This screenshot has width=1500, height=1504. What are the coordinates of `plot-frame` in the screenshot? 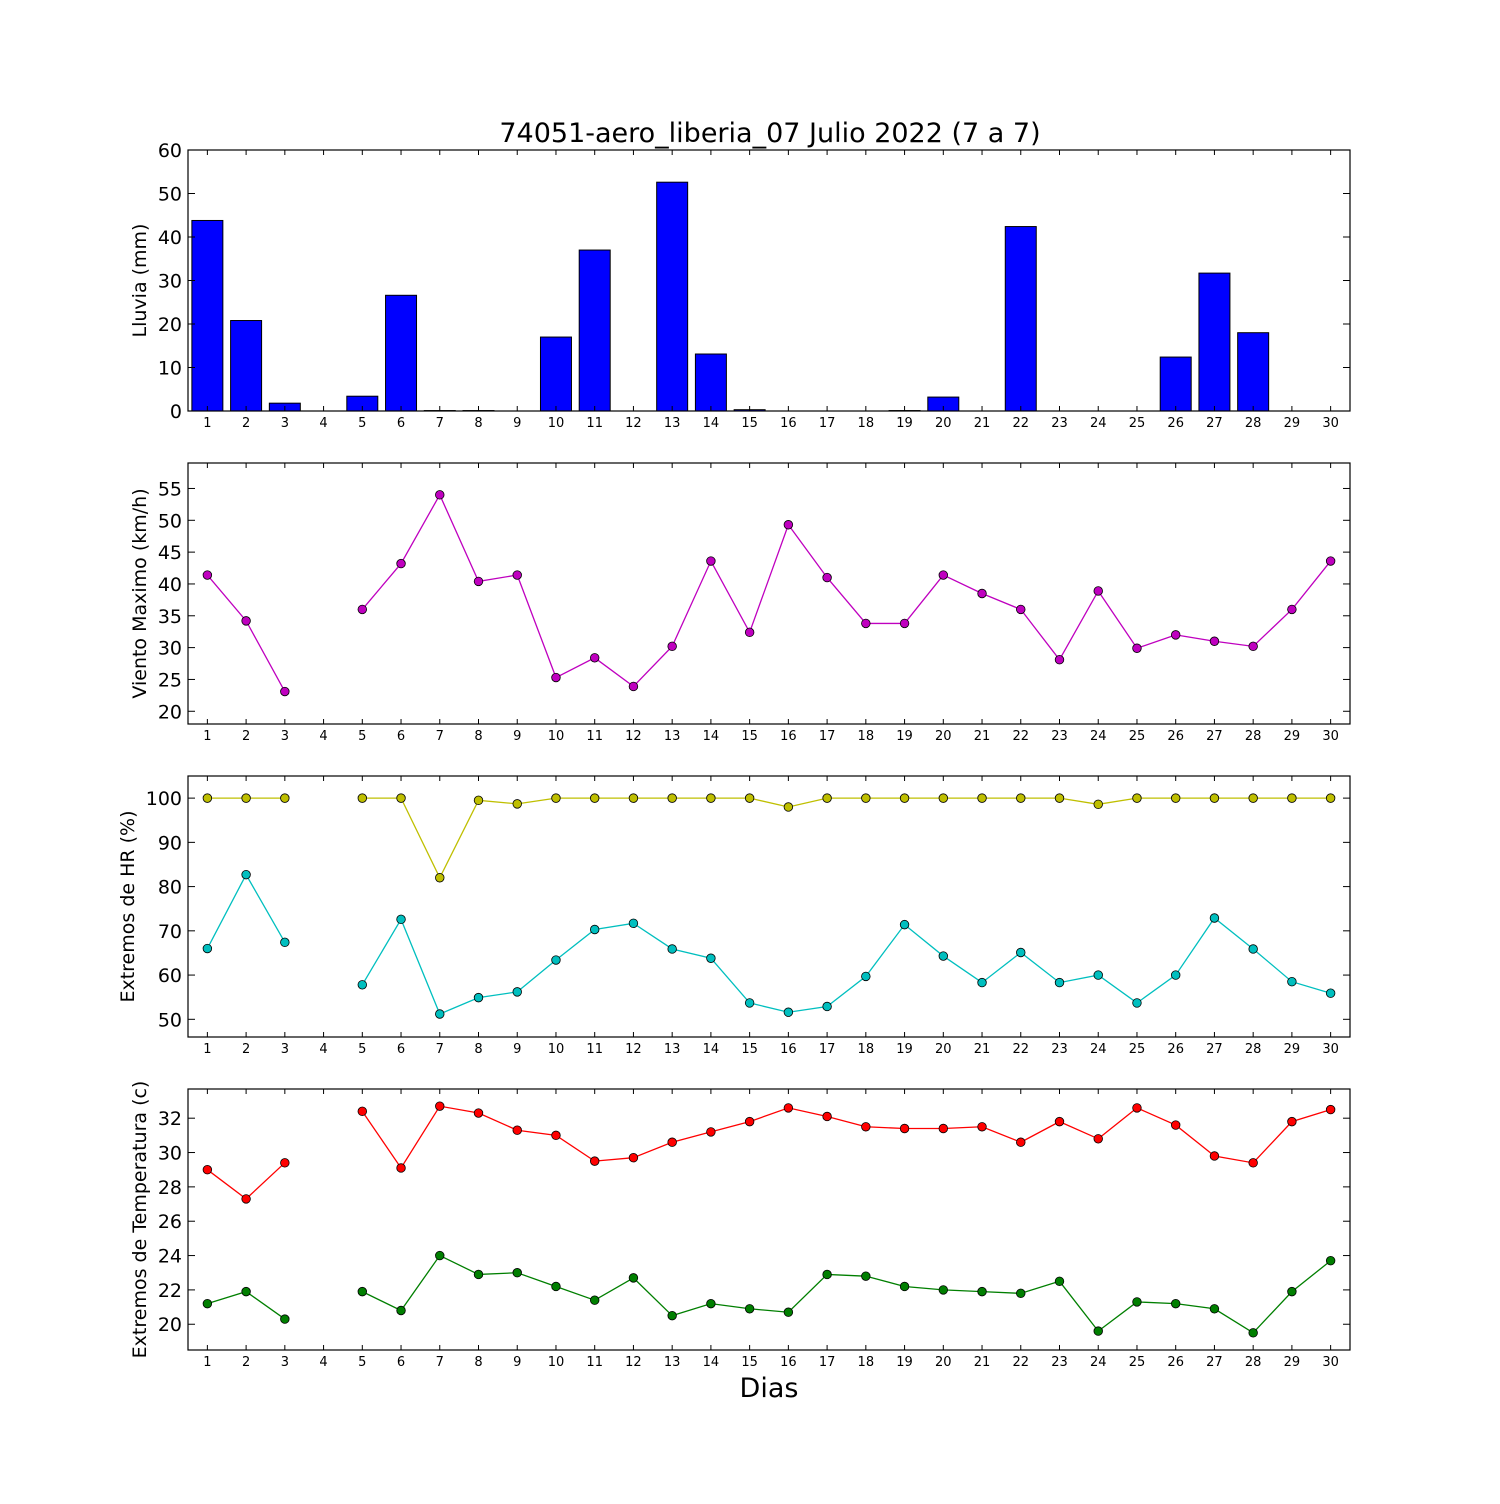 It's located at (769, 906).